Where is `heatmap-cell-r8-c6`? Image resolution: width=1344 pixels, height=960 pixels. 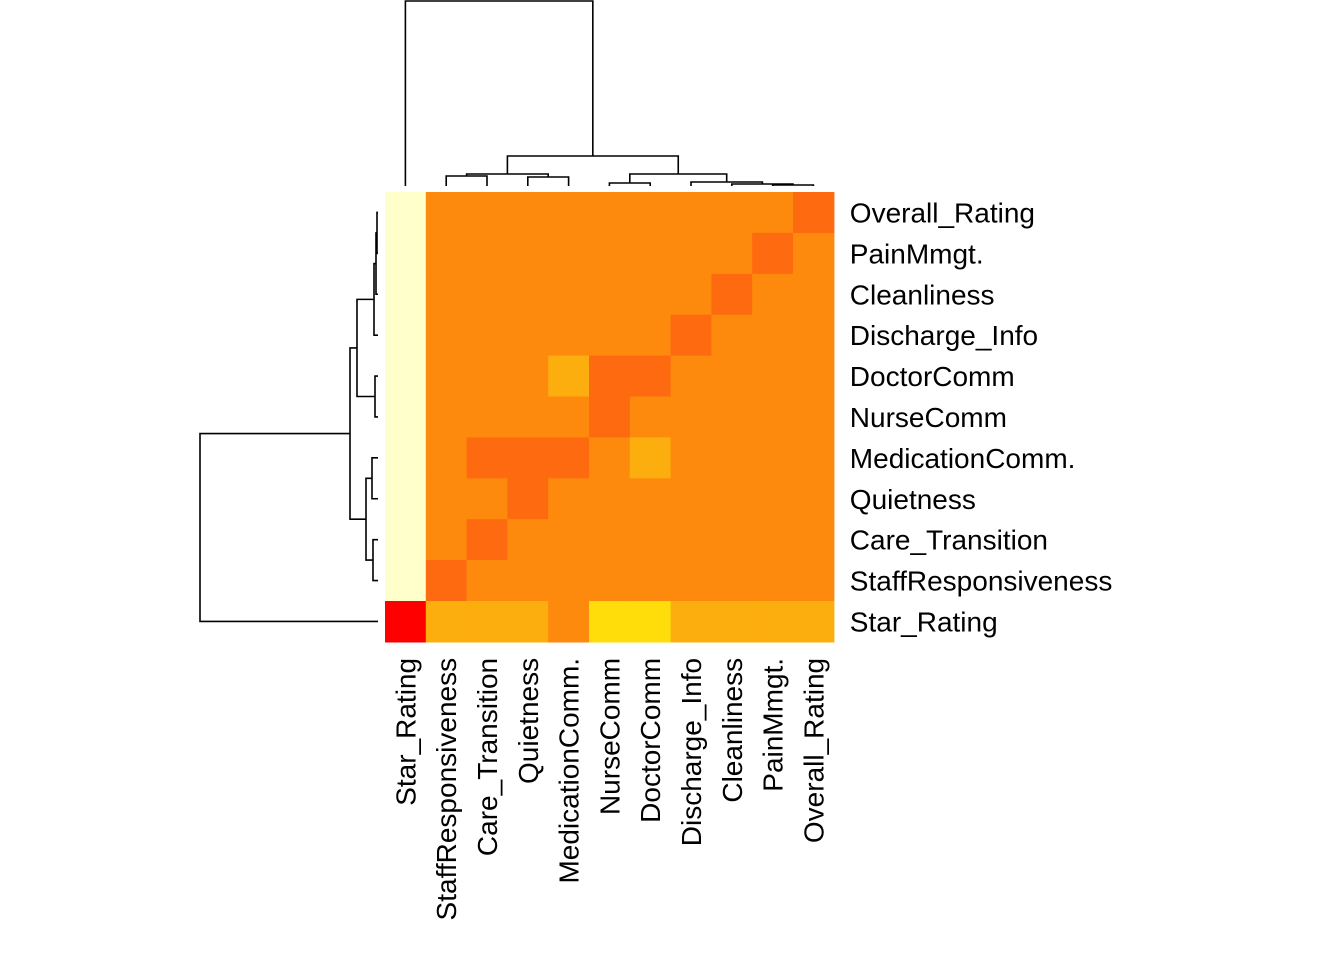 heatmap-cell-r8-c6 is located at coordinates (650, 540).